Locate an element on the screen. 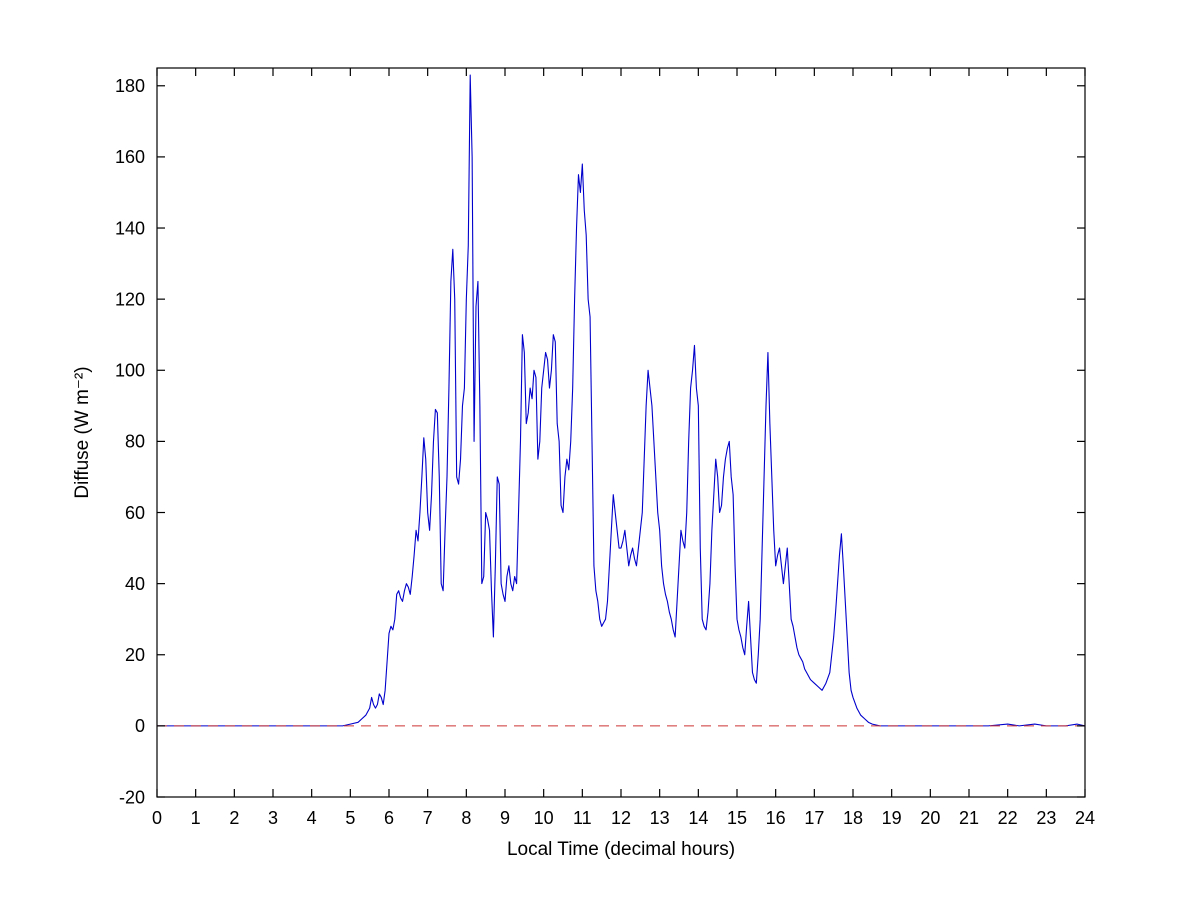 The width and height of the screenshot is (1201, 900). y-tick-label: 120 is located at coordinates (130, 299).